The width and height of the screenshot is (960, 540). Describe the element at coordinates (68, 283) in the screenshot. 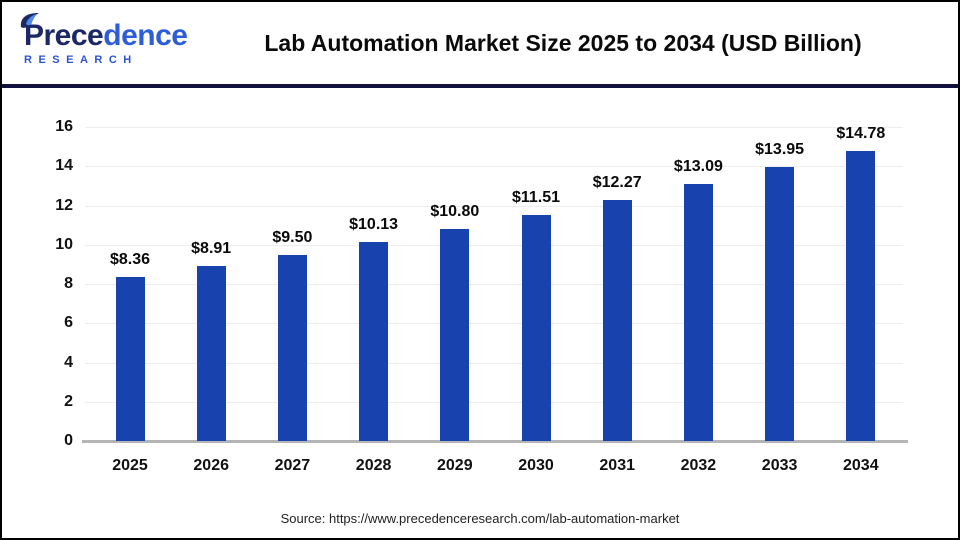

I see `y-axis-tick-label: 8` at that location.